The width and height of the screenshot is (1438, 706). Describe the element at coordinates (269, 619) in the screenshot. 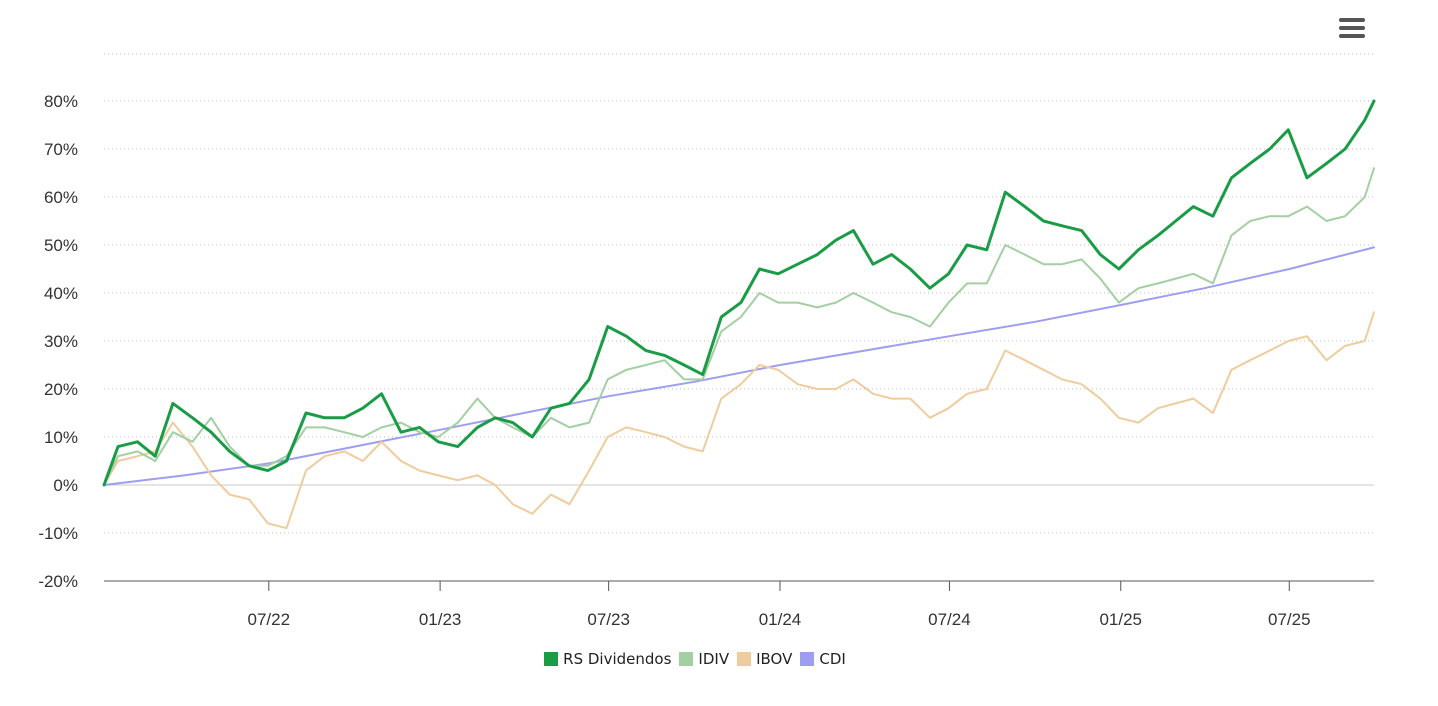

I see `x-tick-label: 07/22` at that location.